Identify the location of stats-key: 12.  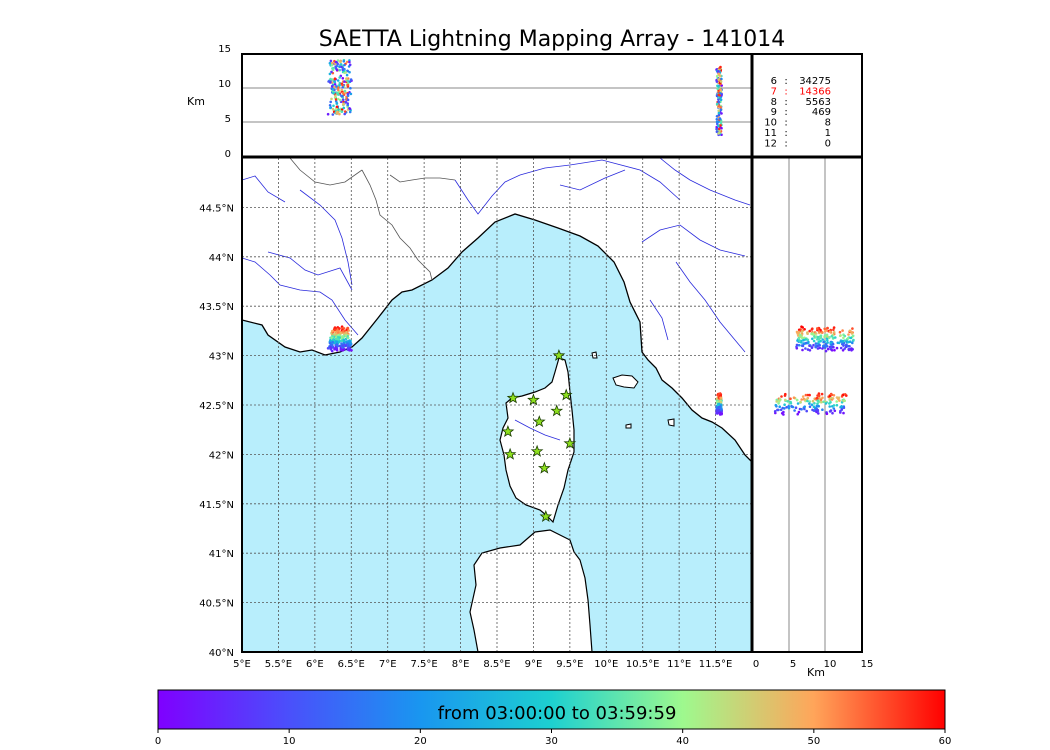
(770, 143).